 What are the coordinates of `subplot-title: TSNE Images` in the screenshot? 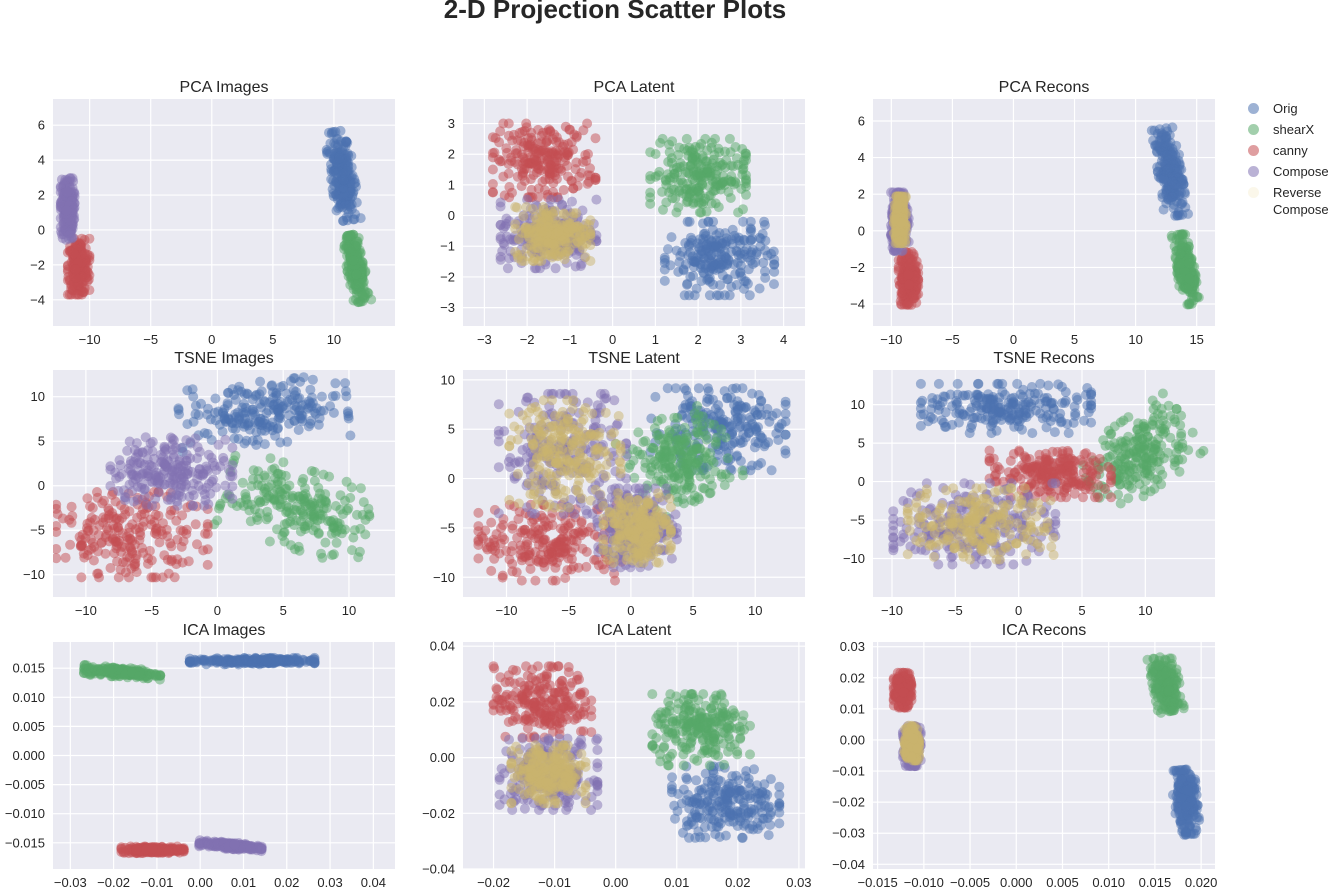 It's located at (224, 358).